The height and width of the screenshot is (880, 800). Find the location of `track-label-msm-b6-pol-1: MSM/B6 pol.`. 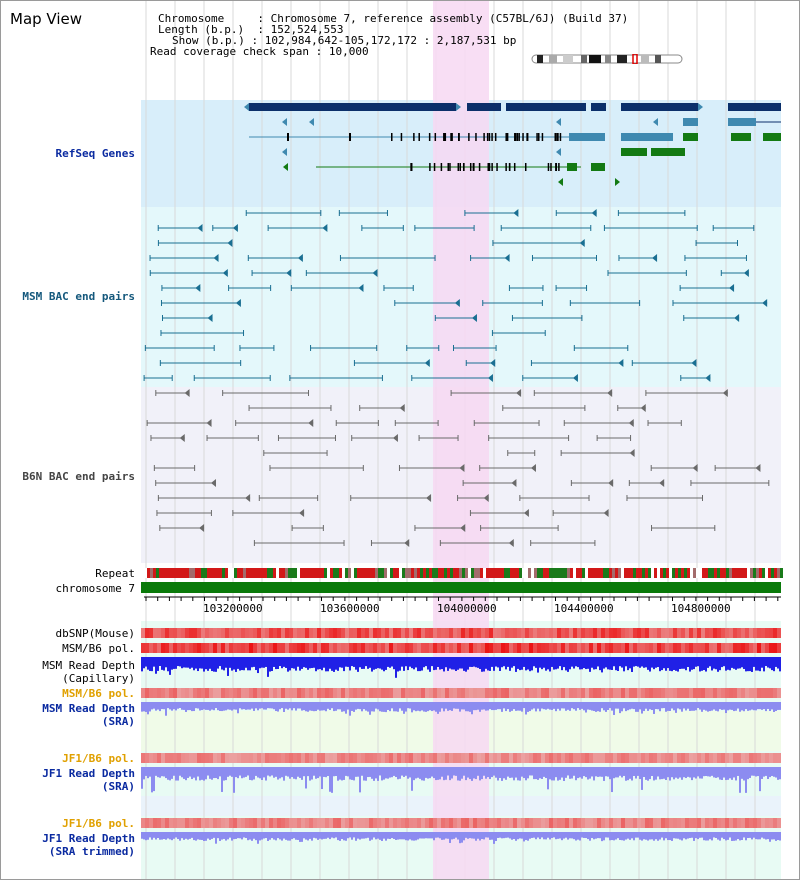

track-label-msm-b6-pol-1: MSM/B6 pol. is located at coordinates (98, 648).